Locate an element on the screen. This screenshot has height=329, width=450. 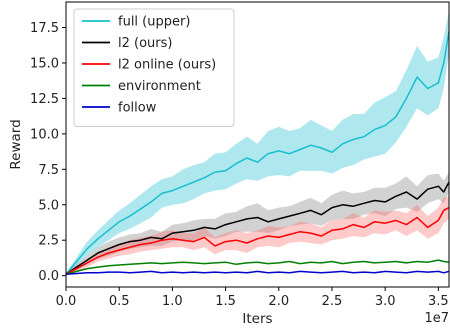
y-tick-label: 2.5 is located at coordinates (48, 241).